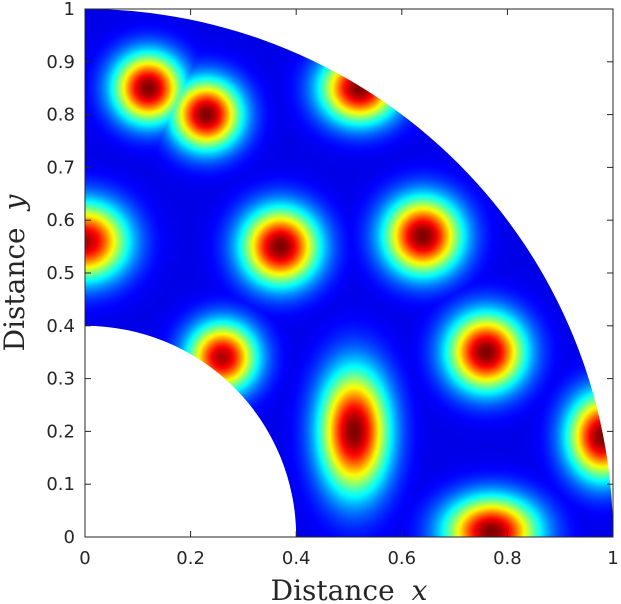 This screenshot has width=621, height=604. Describe the element at coordinates (60, 167) in the screenshot. I see `y-tick-label: 0.7` at that location.